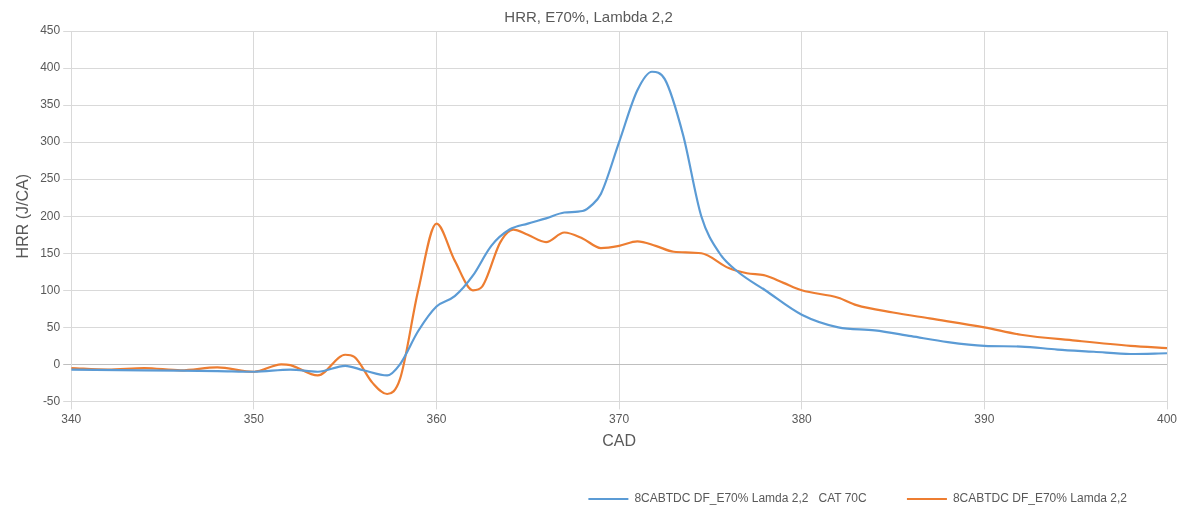 Image resolution: width=1197 pixels, height=515 pixels. I want to click on legend-label: 8CABTDC DF_E70% Lamda 2,2, so click(1040, 498).